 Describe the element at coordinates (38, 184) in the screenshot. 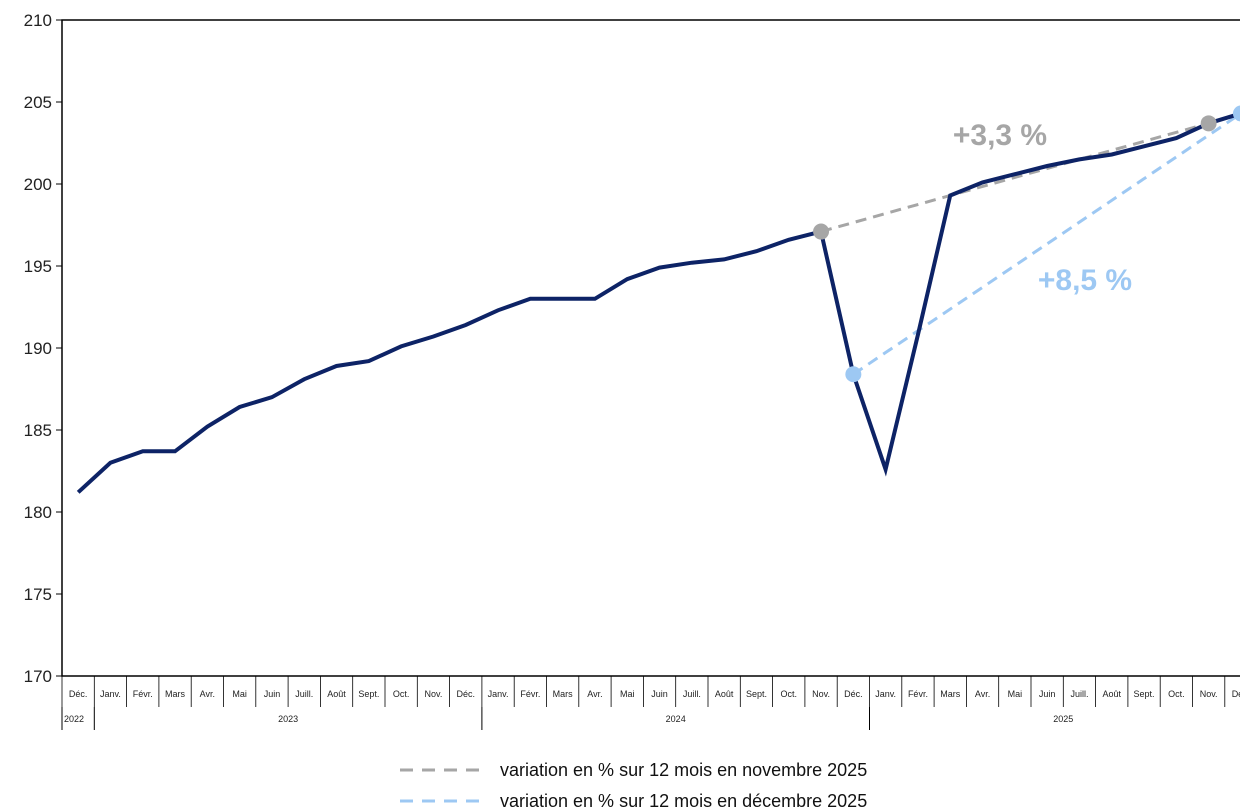

I see `y-tick-label: 200` at that location.